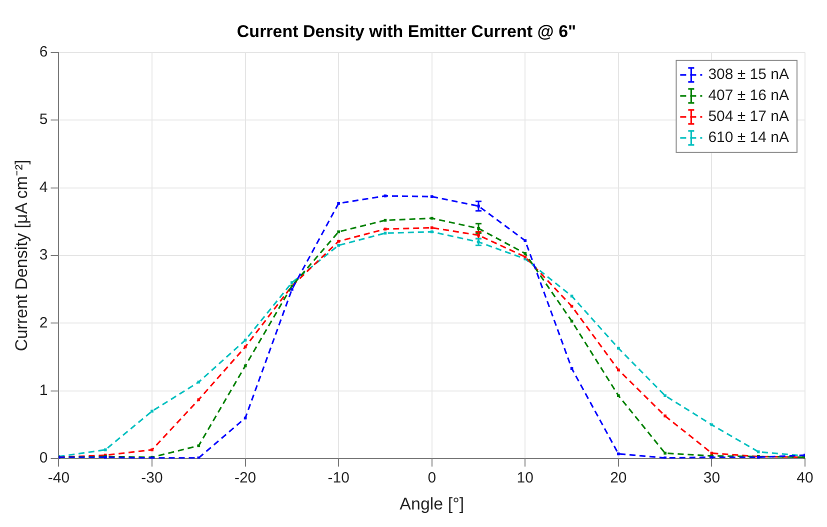 The image size is (827, 527). Describe the element at coordinates (21, 256) in the screenshot. I see `y-axis-title: Current Density [μA cm⁻²]` at that location.